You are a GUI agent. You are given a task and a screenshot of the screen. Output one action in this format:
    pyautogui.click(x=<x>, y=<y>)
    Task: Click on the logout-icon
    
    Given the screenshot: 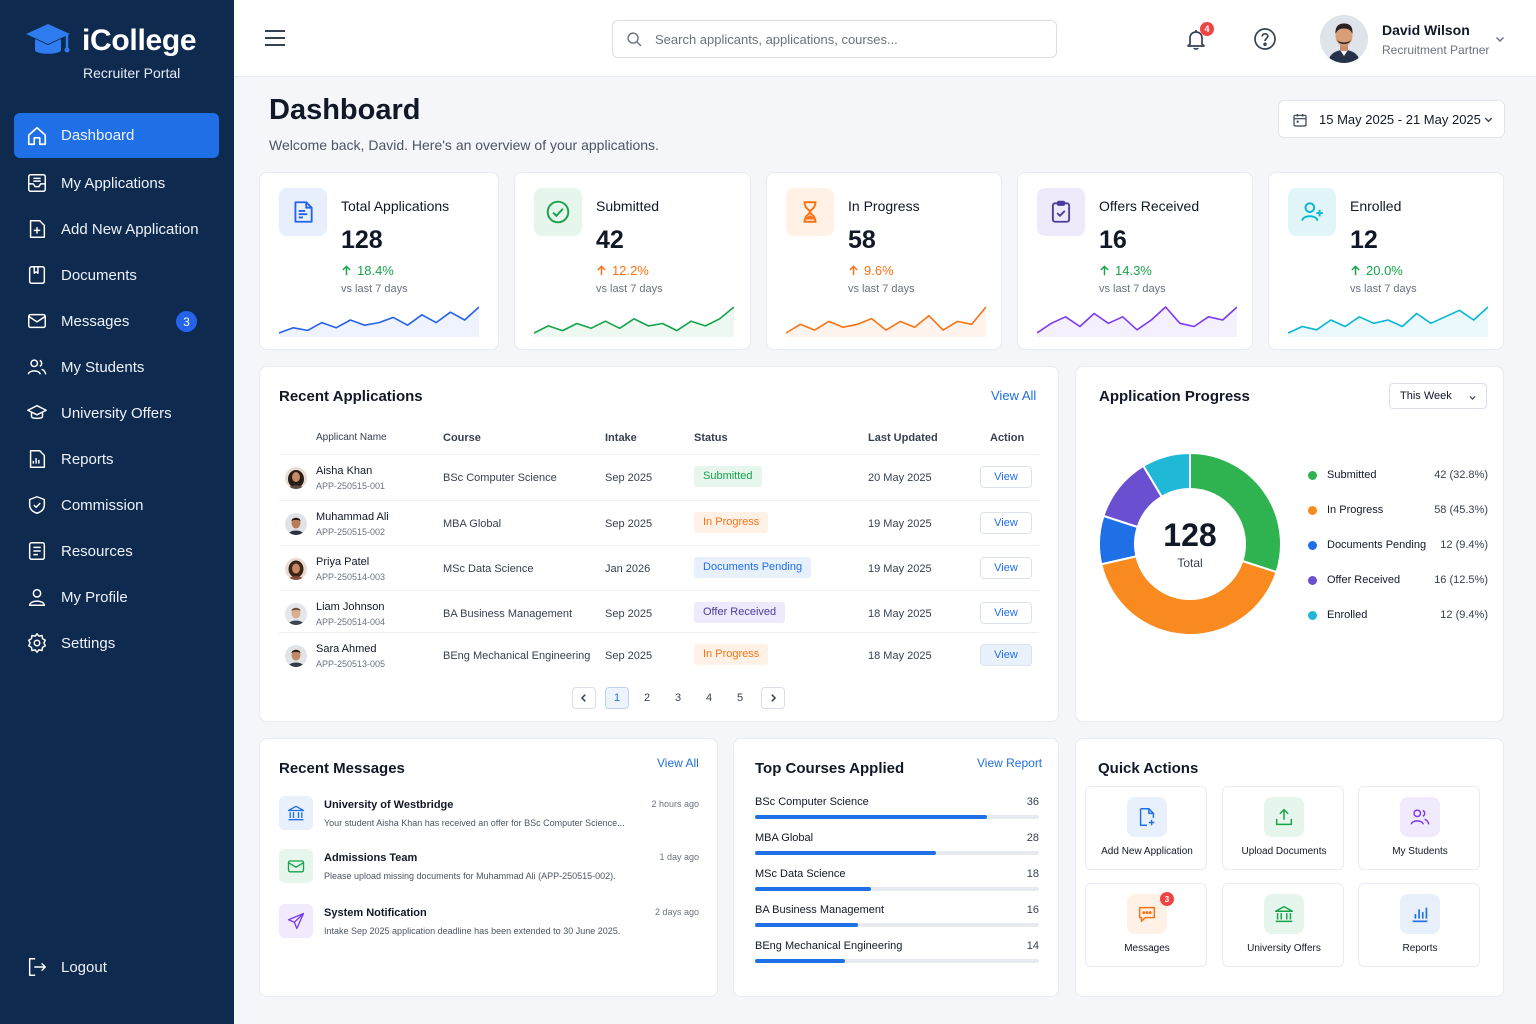 What is the action you would take?
    pyautogui.click(x=37, y=967)
    